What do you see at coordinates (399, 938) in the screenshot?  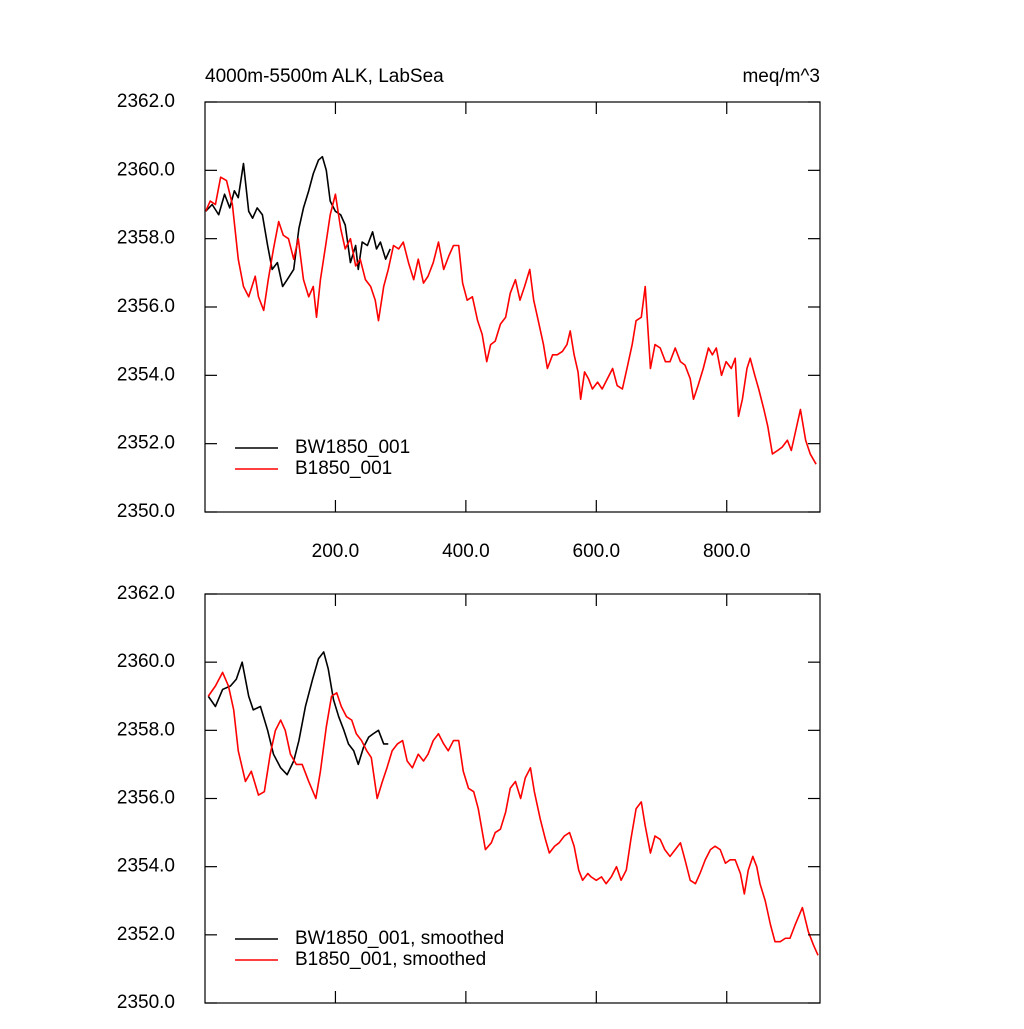 I see `legend-label: BW1850_001, smoothed` at bounding box center [399, 938].